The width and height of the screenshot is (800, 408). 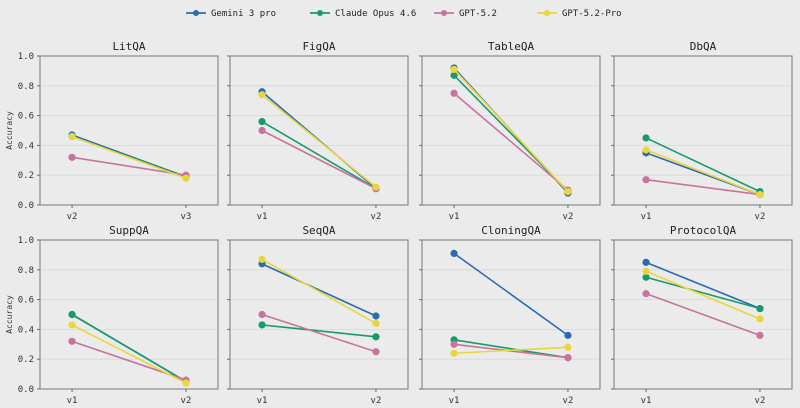 I want to click on subplot-figqa: FigQA v1 v2, so click(x=318, y=131).